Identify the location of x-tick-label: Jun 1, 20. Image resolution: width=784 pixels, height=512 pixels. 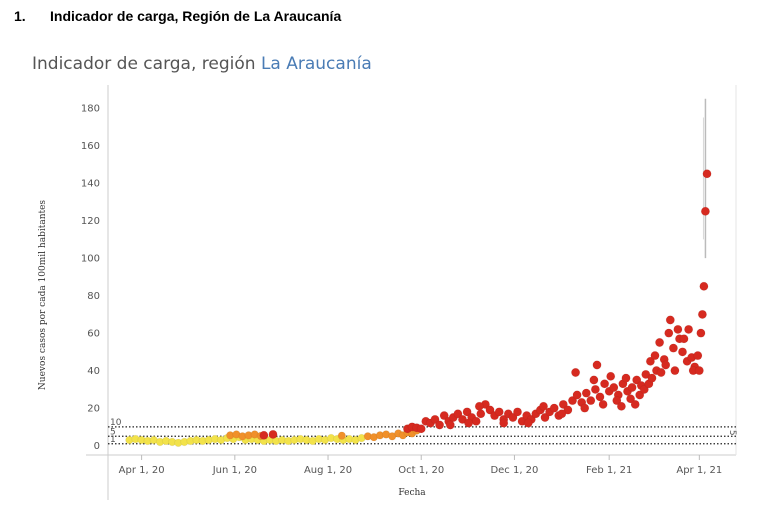
(234, 470).